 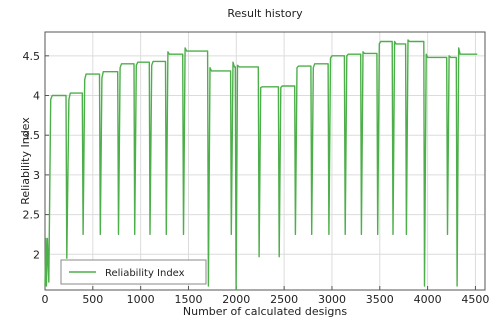 What do you see at coordinates (380, 299) in the screenshot?
I see `x-tick-label: 3500` at bounding box center [380, 299].